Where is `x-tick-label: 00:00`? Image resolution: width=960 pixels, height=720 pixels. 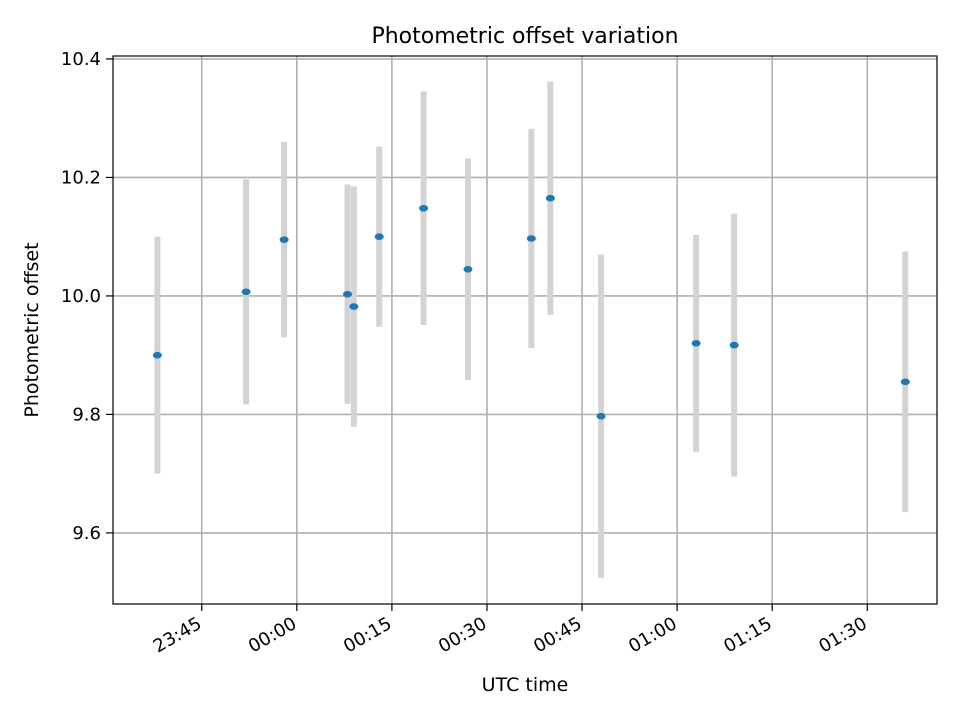 x-tick-label: 00:00 is located at coordinates (272, 635).